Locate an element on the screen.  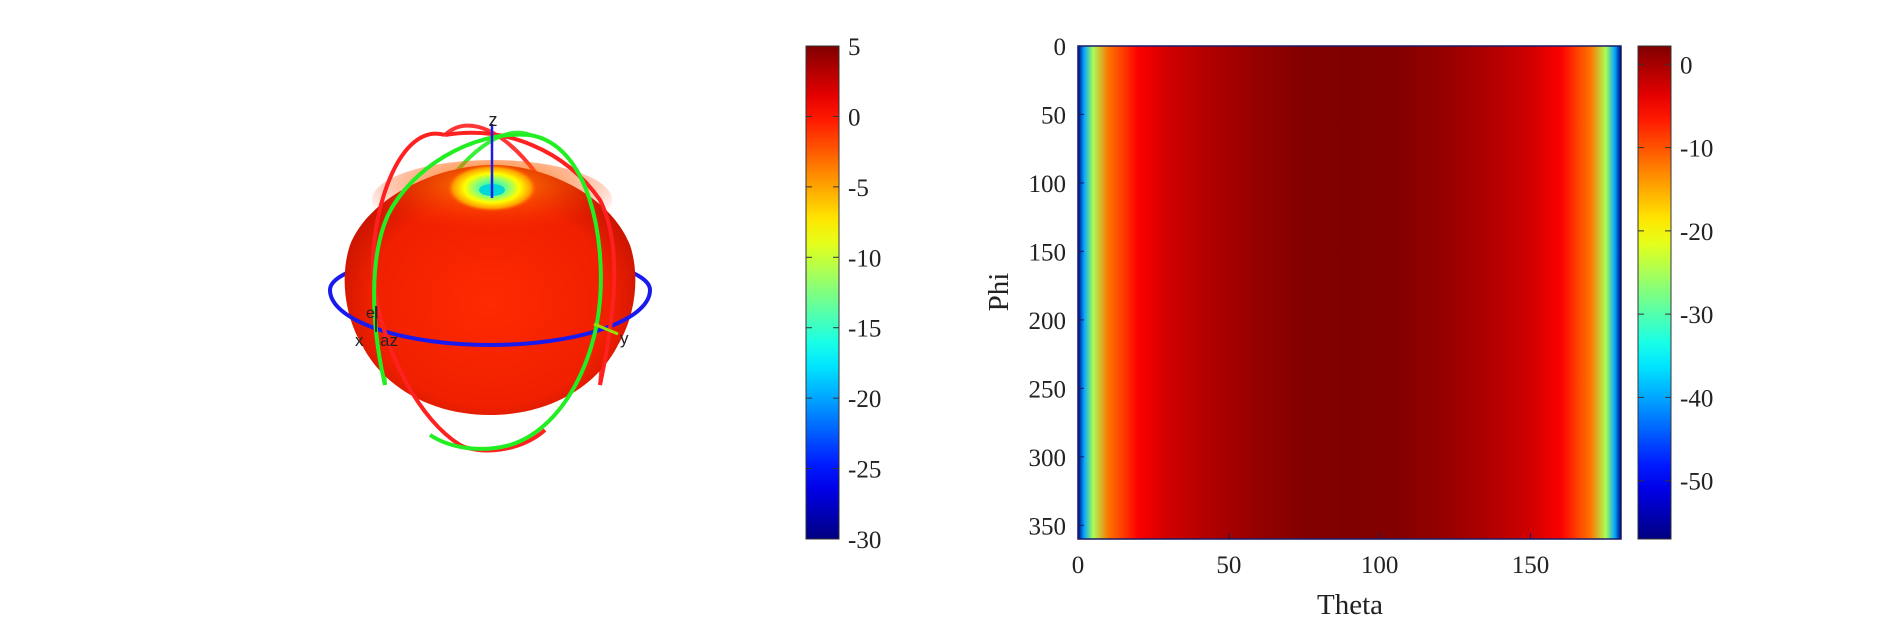
y-tick-label: 150 is located at coordinates (1048, 252).